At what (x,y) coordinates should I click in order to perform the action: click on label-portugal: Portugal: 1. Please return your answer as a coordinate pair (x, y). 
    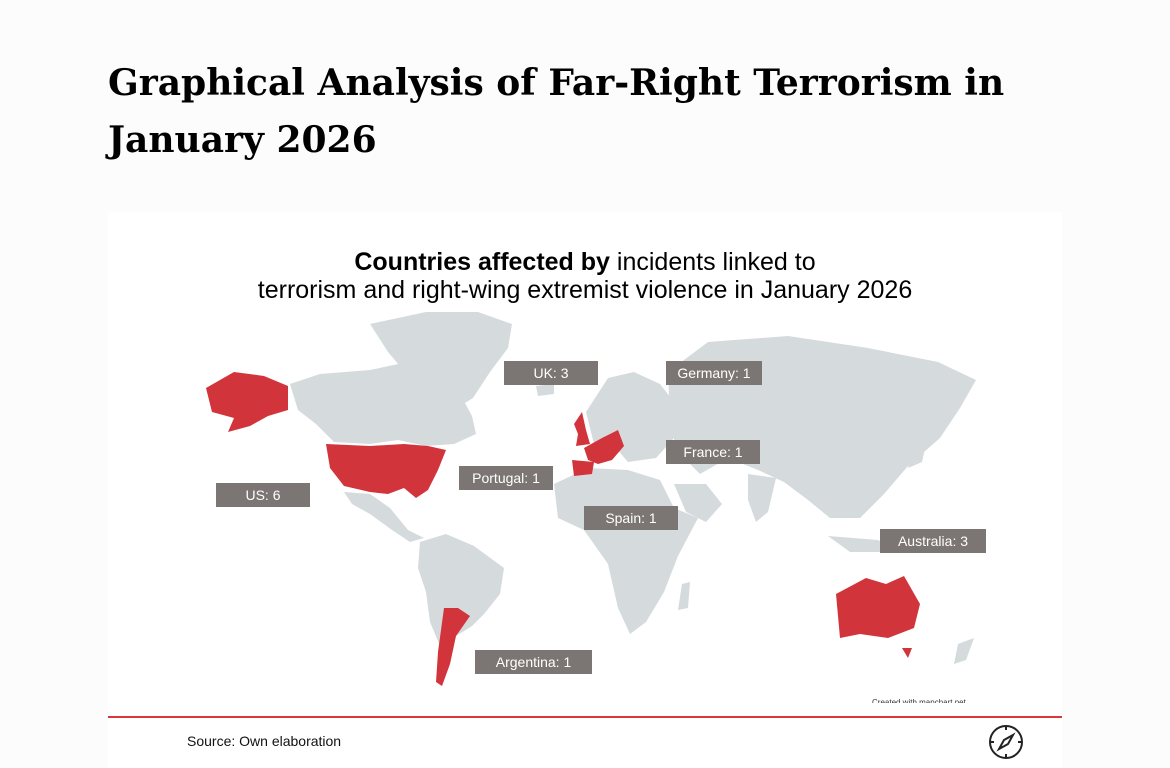
    Looking at the image, I should click on (506, 478).